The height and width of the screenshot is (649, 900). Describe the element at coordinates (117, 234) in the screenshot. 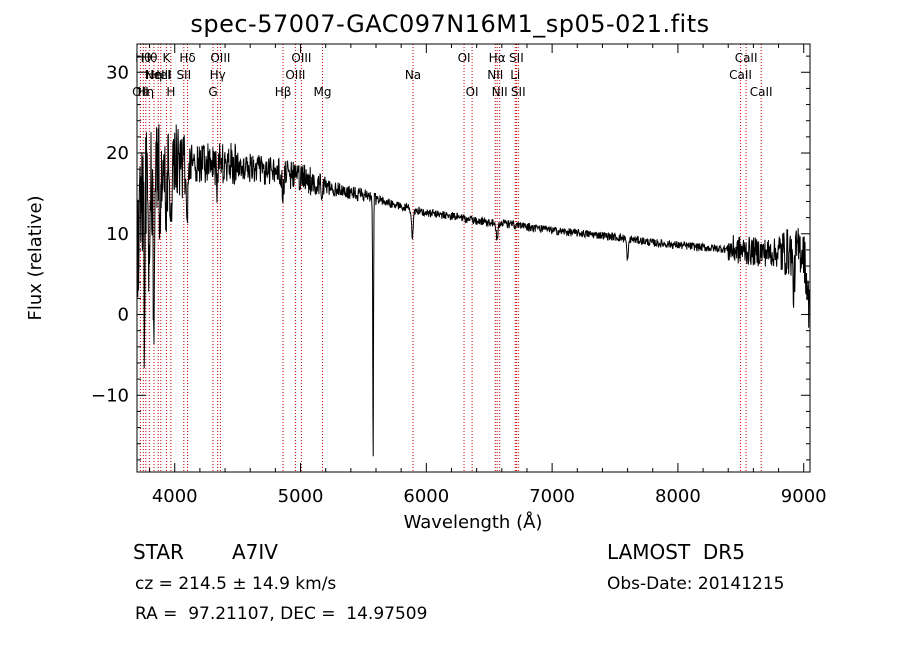

I see `y-tick-label: 10` at that location.